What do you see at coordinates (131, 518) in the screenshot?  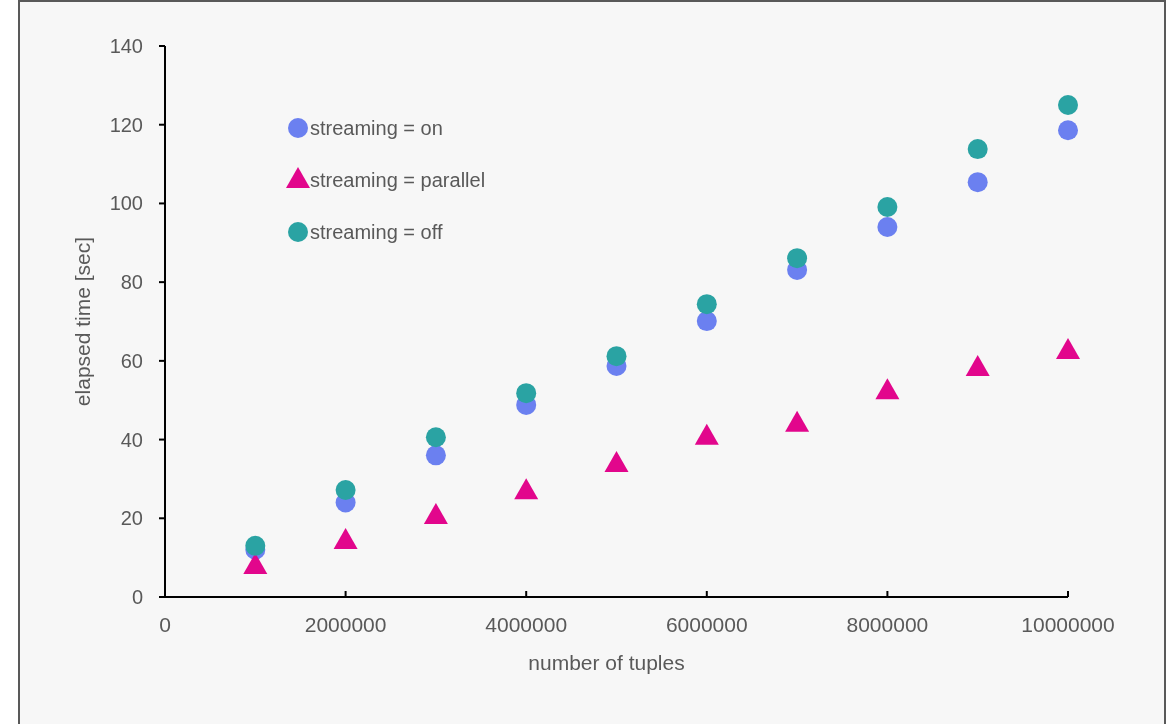 I see `y-tick-label: 20` at bounding box center [131, 518].